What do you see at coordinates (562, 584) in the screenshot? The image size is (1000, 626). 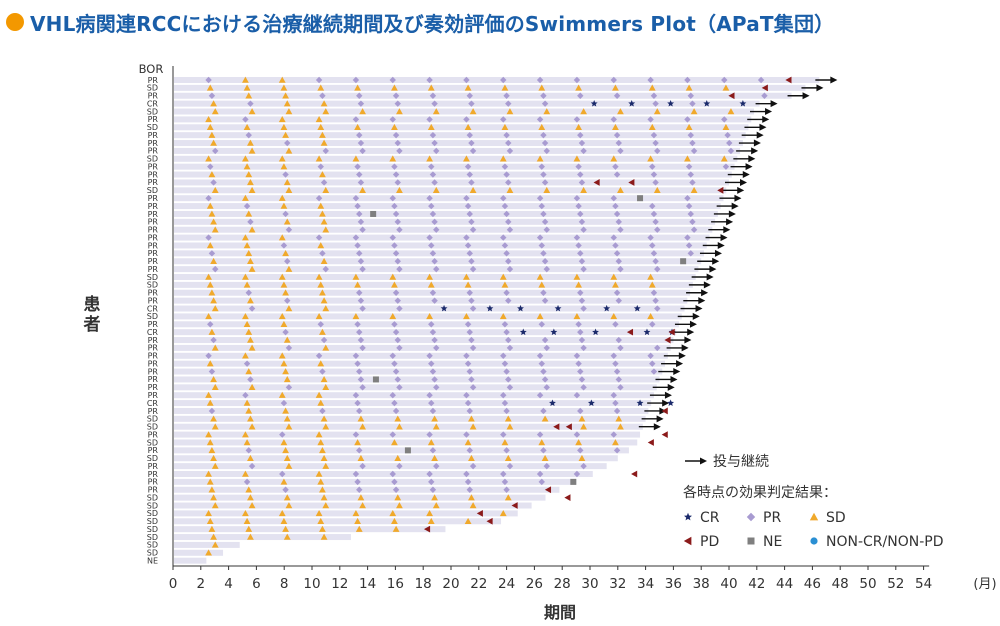 I see `x-tick-label: 28` at bounding box center [562, 584].